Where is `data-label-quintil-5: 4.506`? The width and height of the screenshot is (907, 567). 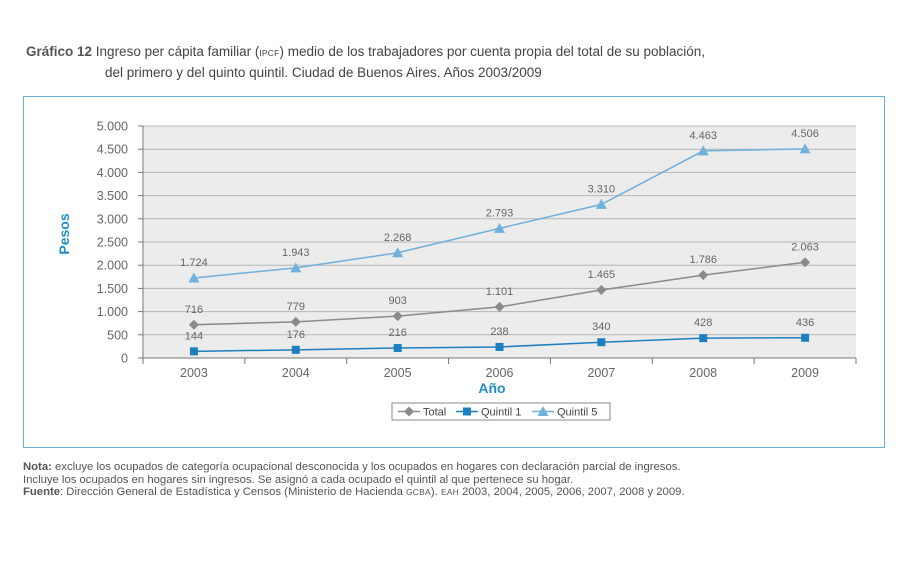 data-label-quintil-5: 4.506 is located at coordinates (805, 134).